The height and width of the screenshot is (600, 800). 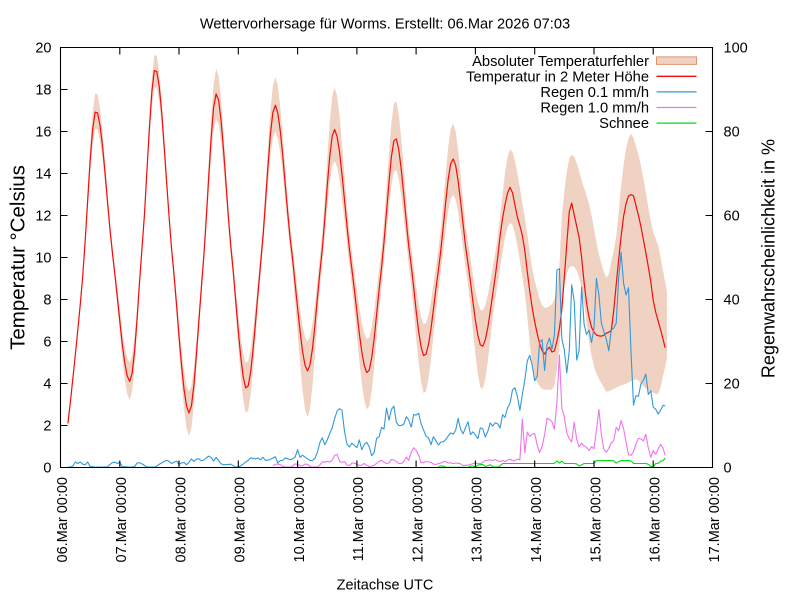 What do you see at coordinates (63, 519) in the screenshot?
I see `svg-text: 06.Mar 00:00` at bounding box center [63, 519].